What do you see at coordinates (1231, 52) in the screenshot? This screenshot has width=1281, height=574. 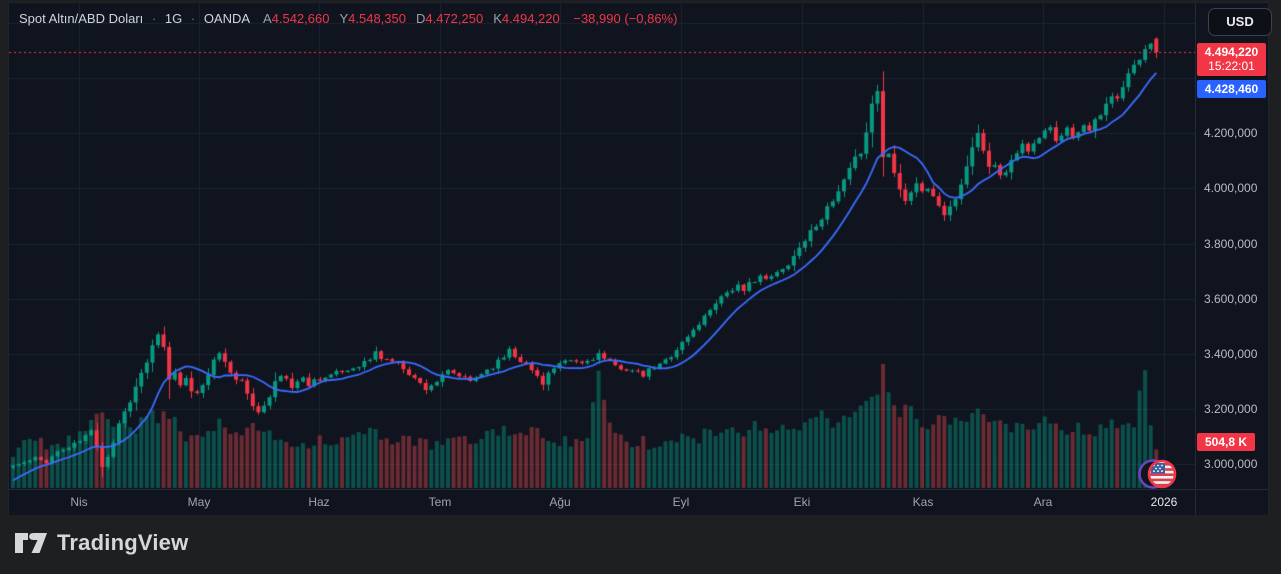 I see `current-price-value: 4.494,220` at bounding box center [1231, 52].